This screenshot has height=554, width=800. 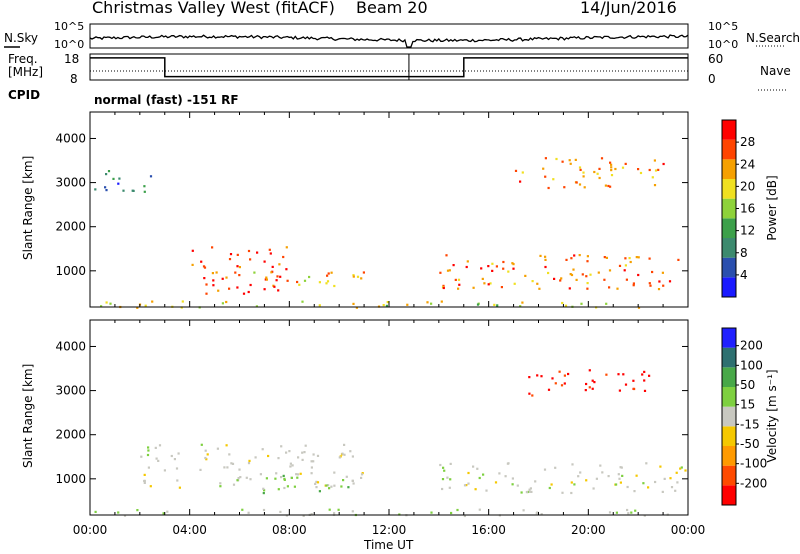 I want to click on freq-tick-bottom: 8, so click(x=74, y=79).